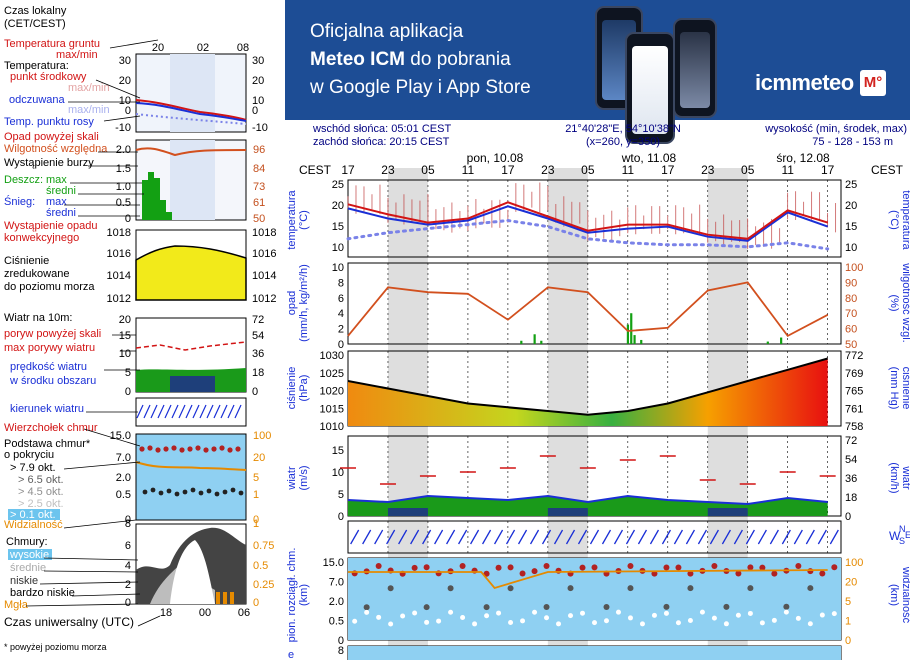 This screenshot has width=910, height=665. I want to click on day-label-3: śro, 12.08, so click(803, 158).